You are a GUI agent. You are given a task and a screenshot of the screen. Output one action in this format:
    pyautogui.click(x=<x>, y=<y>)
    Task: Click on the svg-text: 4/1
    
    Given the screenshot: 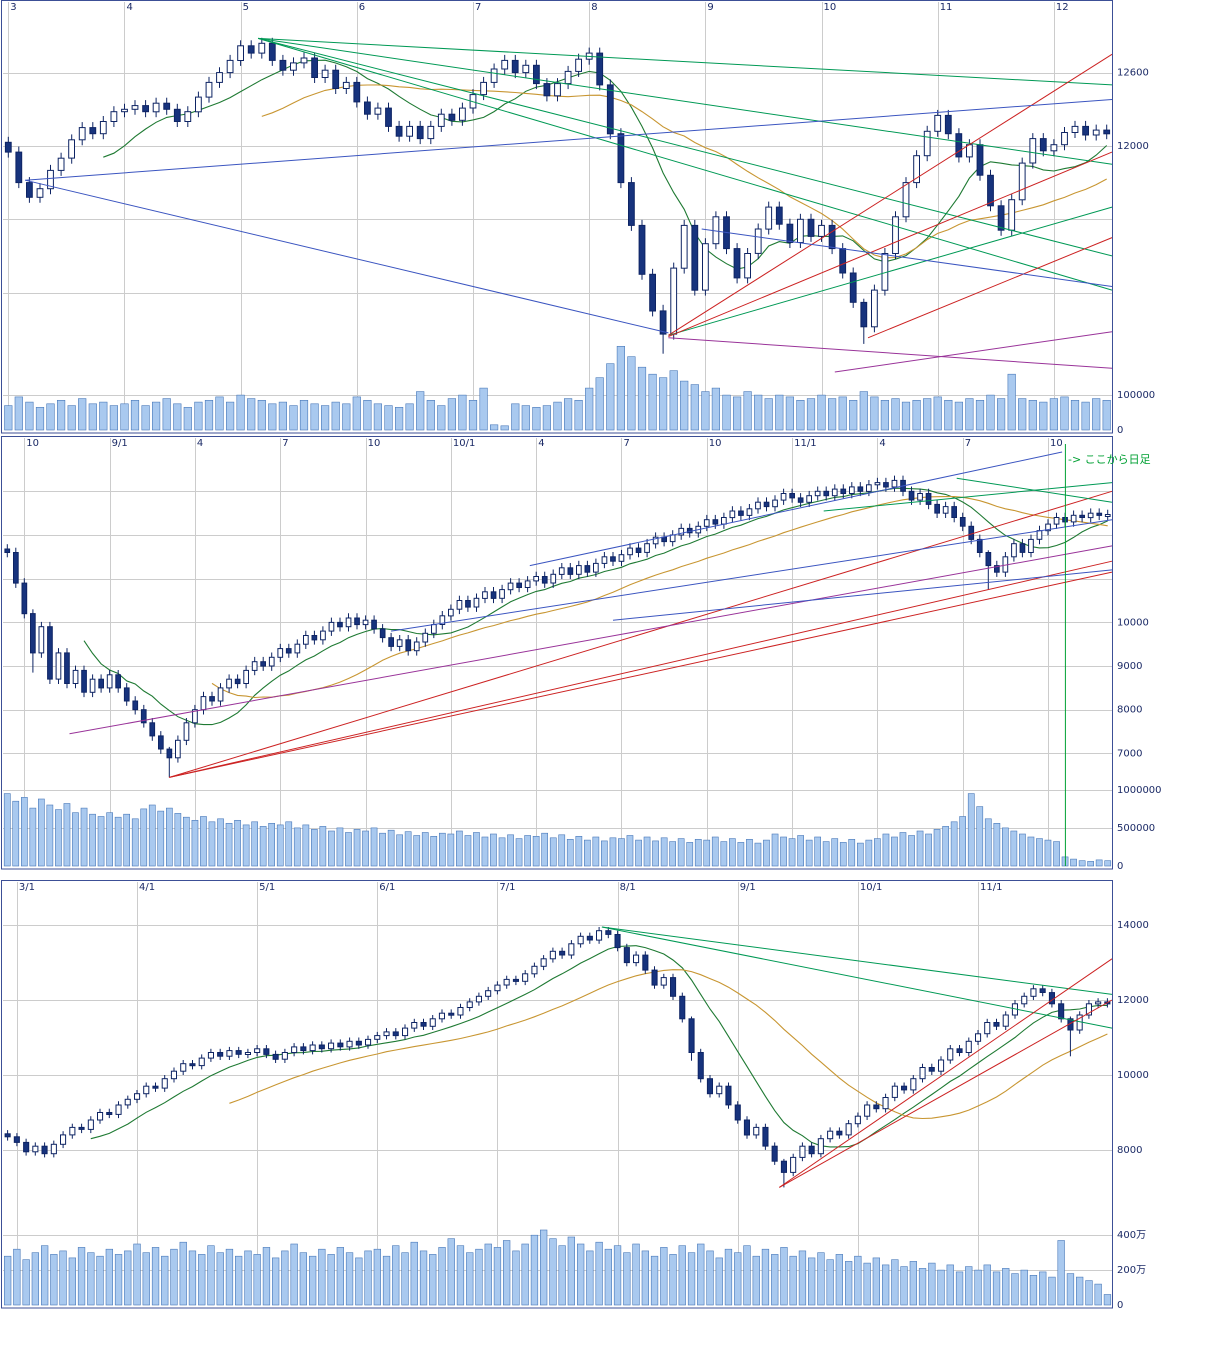 What is the action you would take?
    pyautogui.click(x=147, y=887)
    